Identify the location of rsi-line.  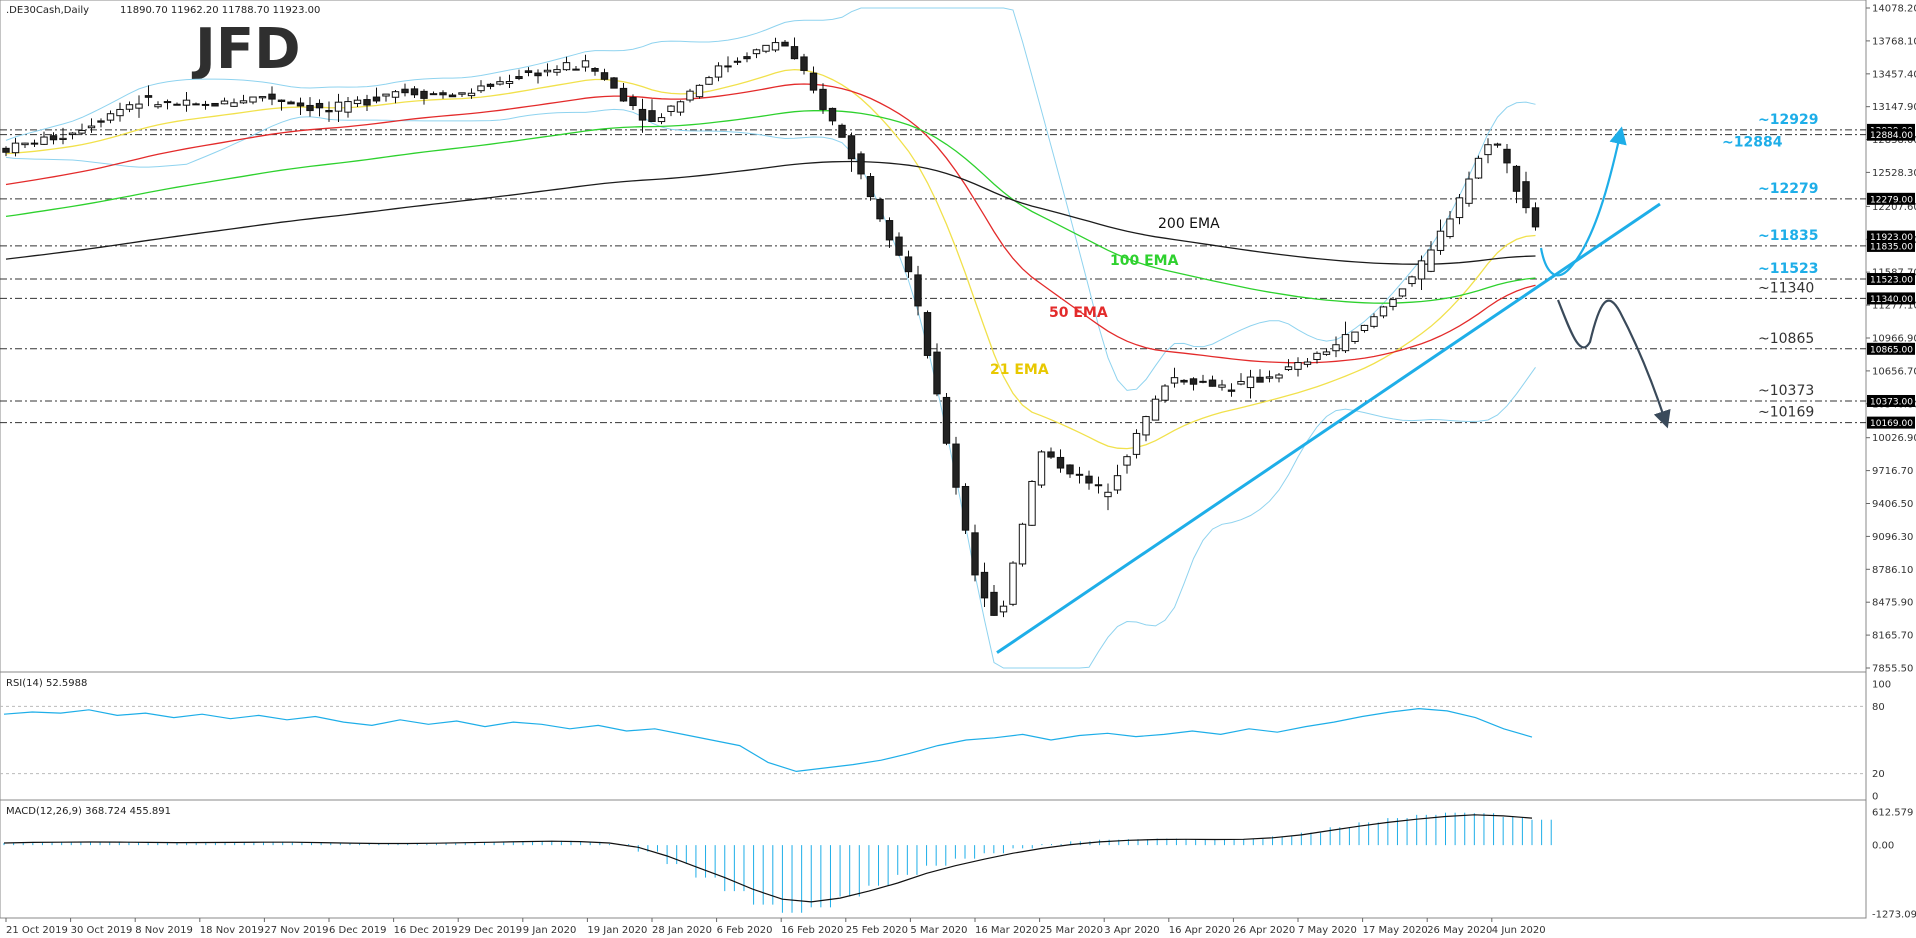
(768, 740).